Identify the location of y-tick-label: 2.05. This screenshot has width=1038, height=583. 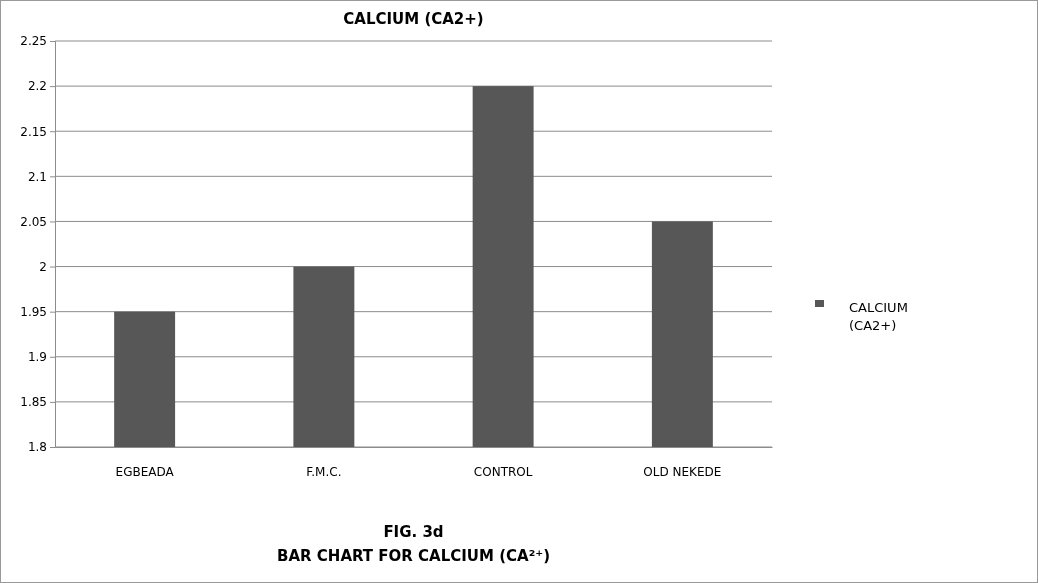
(33, 221).